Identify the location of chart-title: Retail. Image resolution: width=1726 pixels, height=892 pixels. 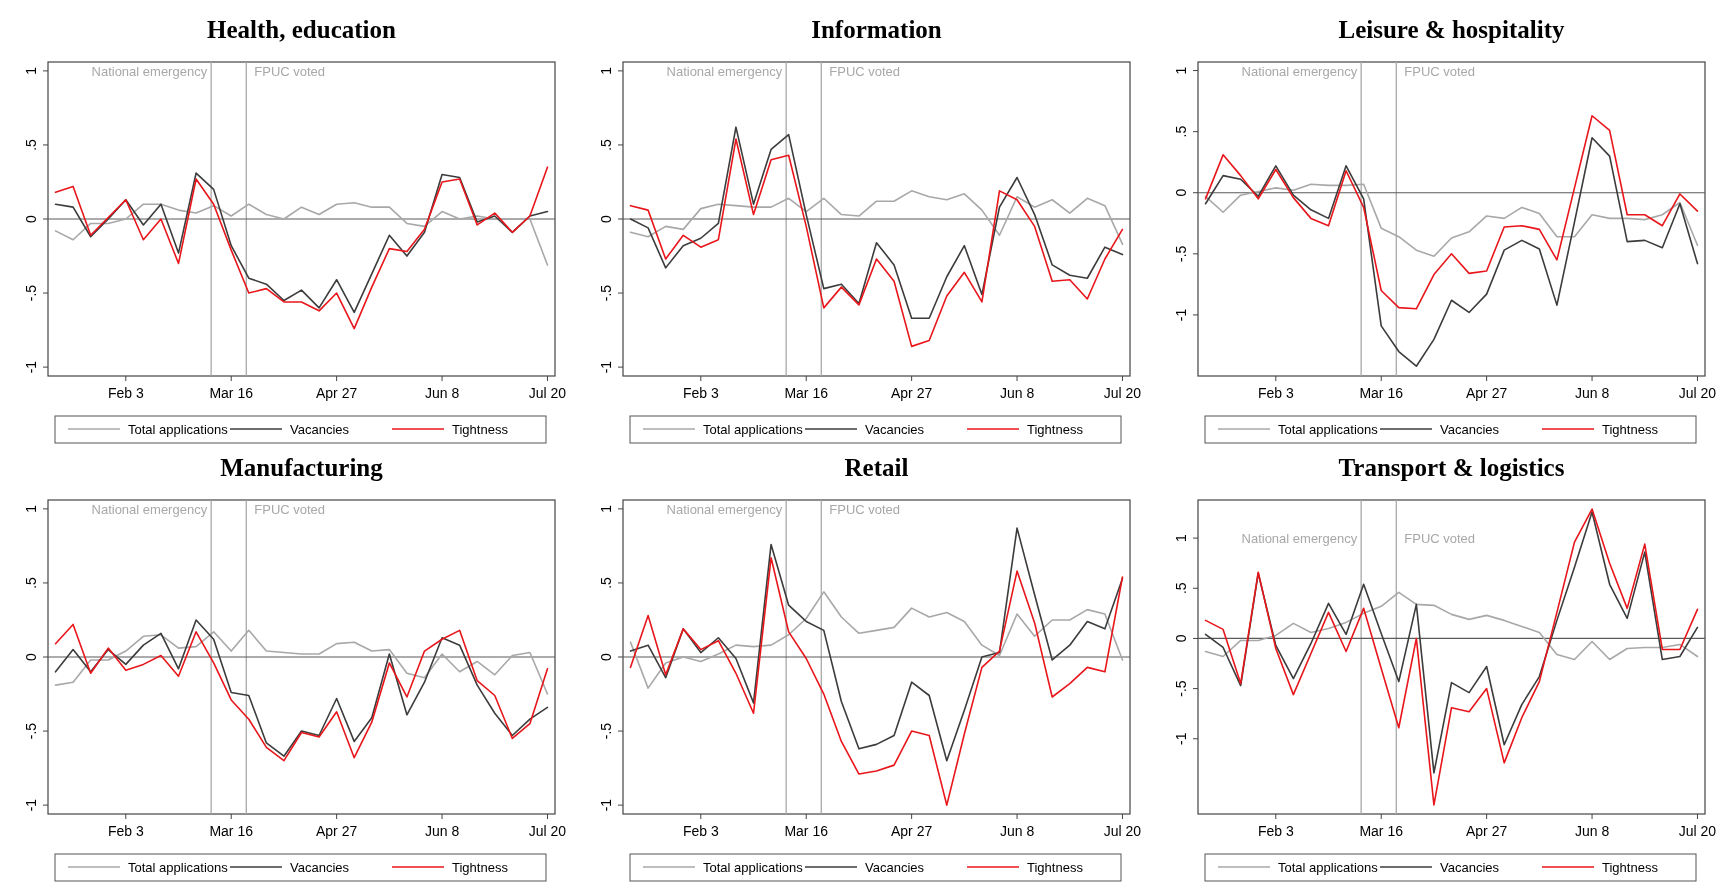
(876, 467).